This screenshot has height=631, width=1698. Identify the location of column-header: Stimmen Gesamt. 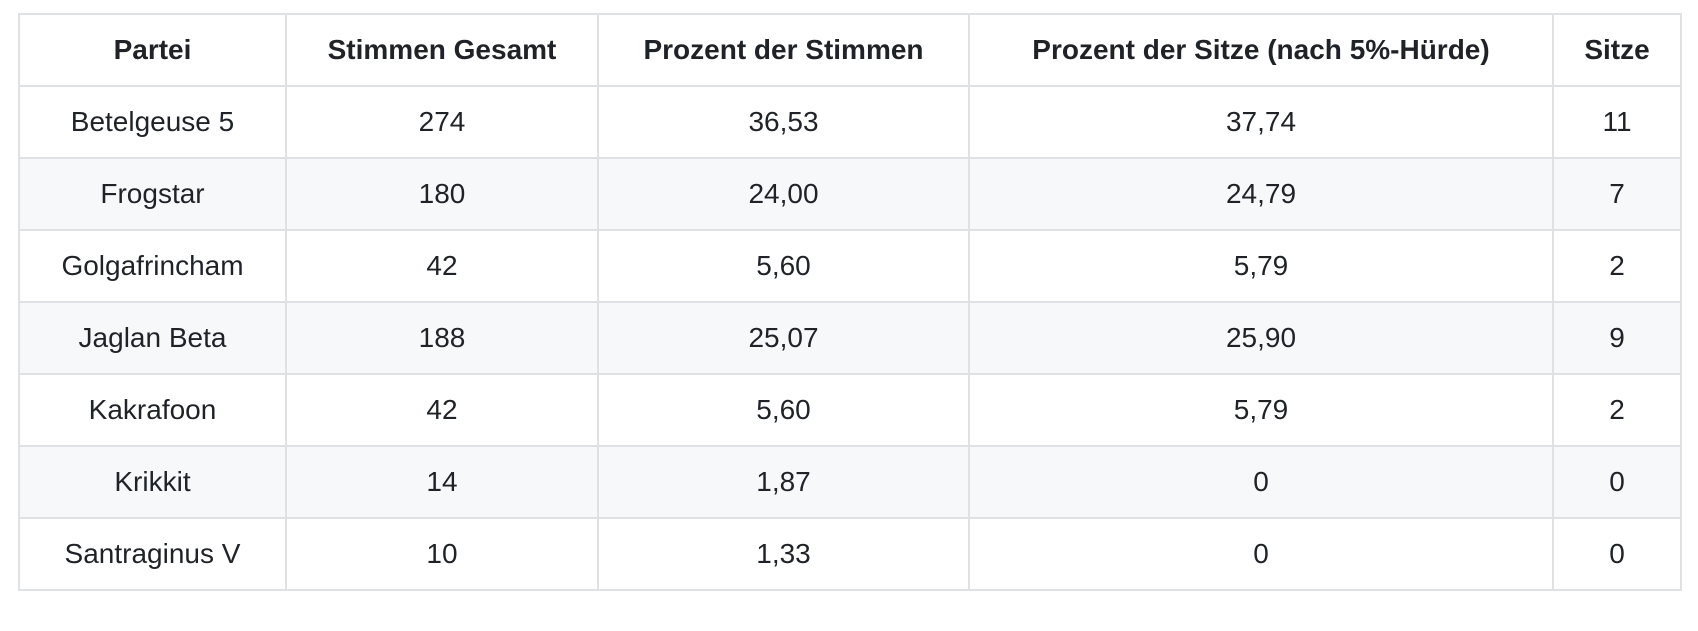
(442, 50).